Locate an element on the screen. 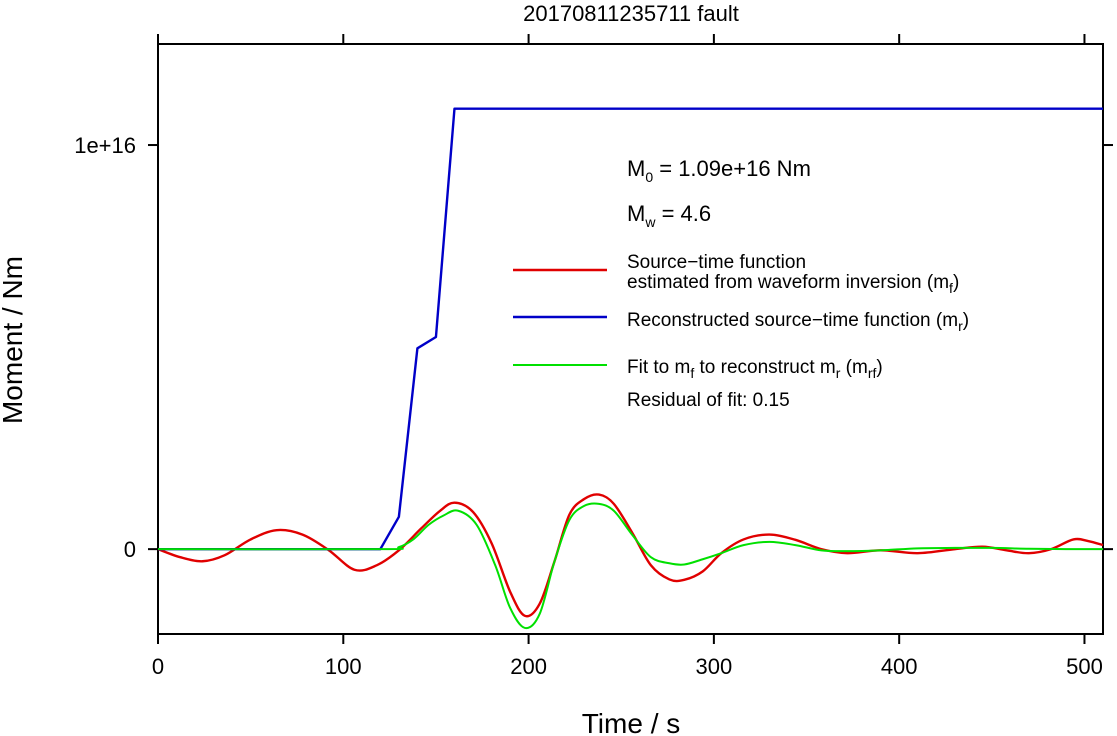 The height and width of the screenshot is (736, 1117). m0-subscript: 0 is located at coordinates (649, 177).